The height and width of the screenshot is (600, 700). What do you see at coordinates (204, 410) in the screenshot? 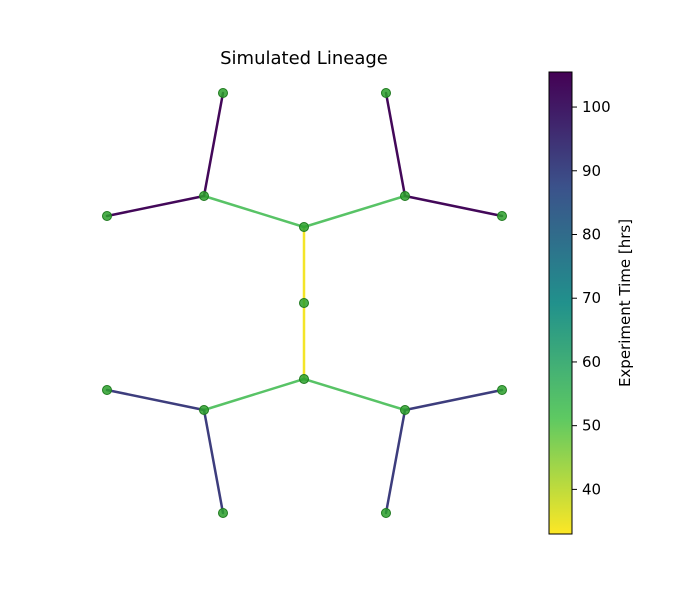
I see `lineage-node-bl` at bounding box center [204, 410].